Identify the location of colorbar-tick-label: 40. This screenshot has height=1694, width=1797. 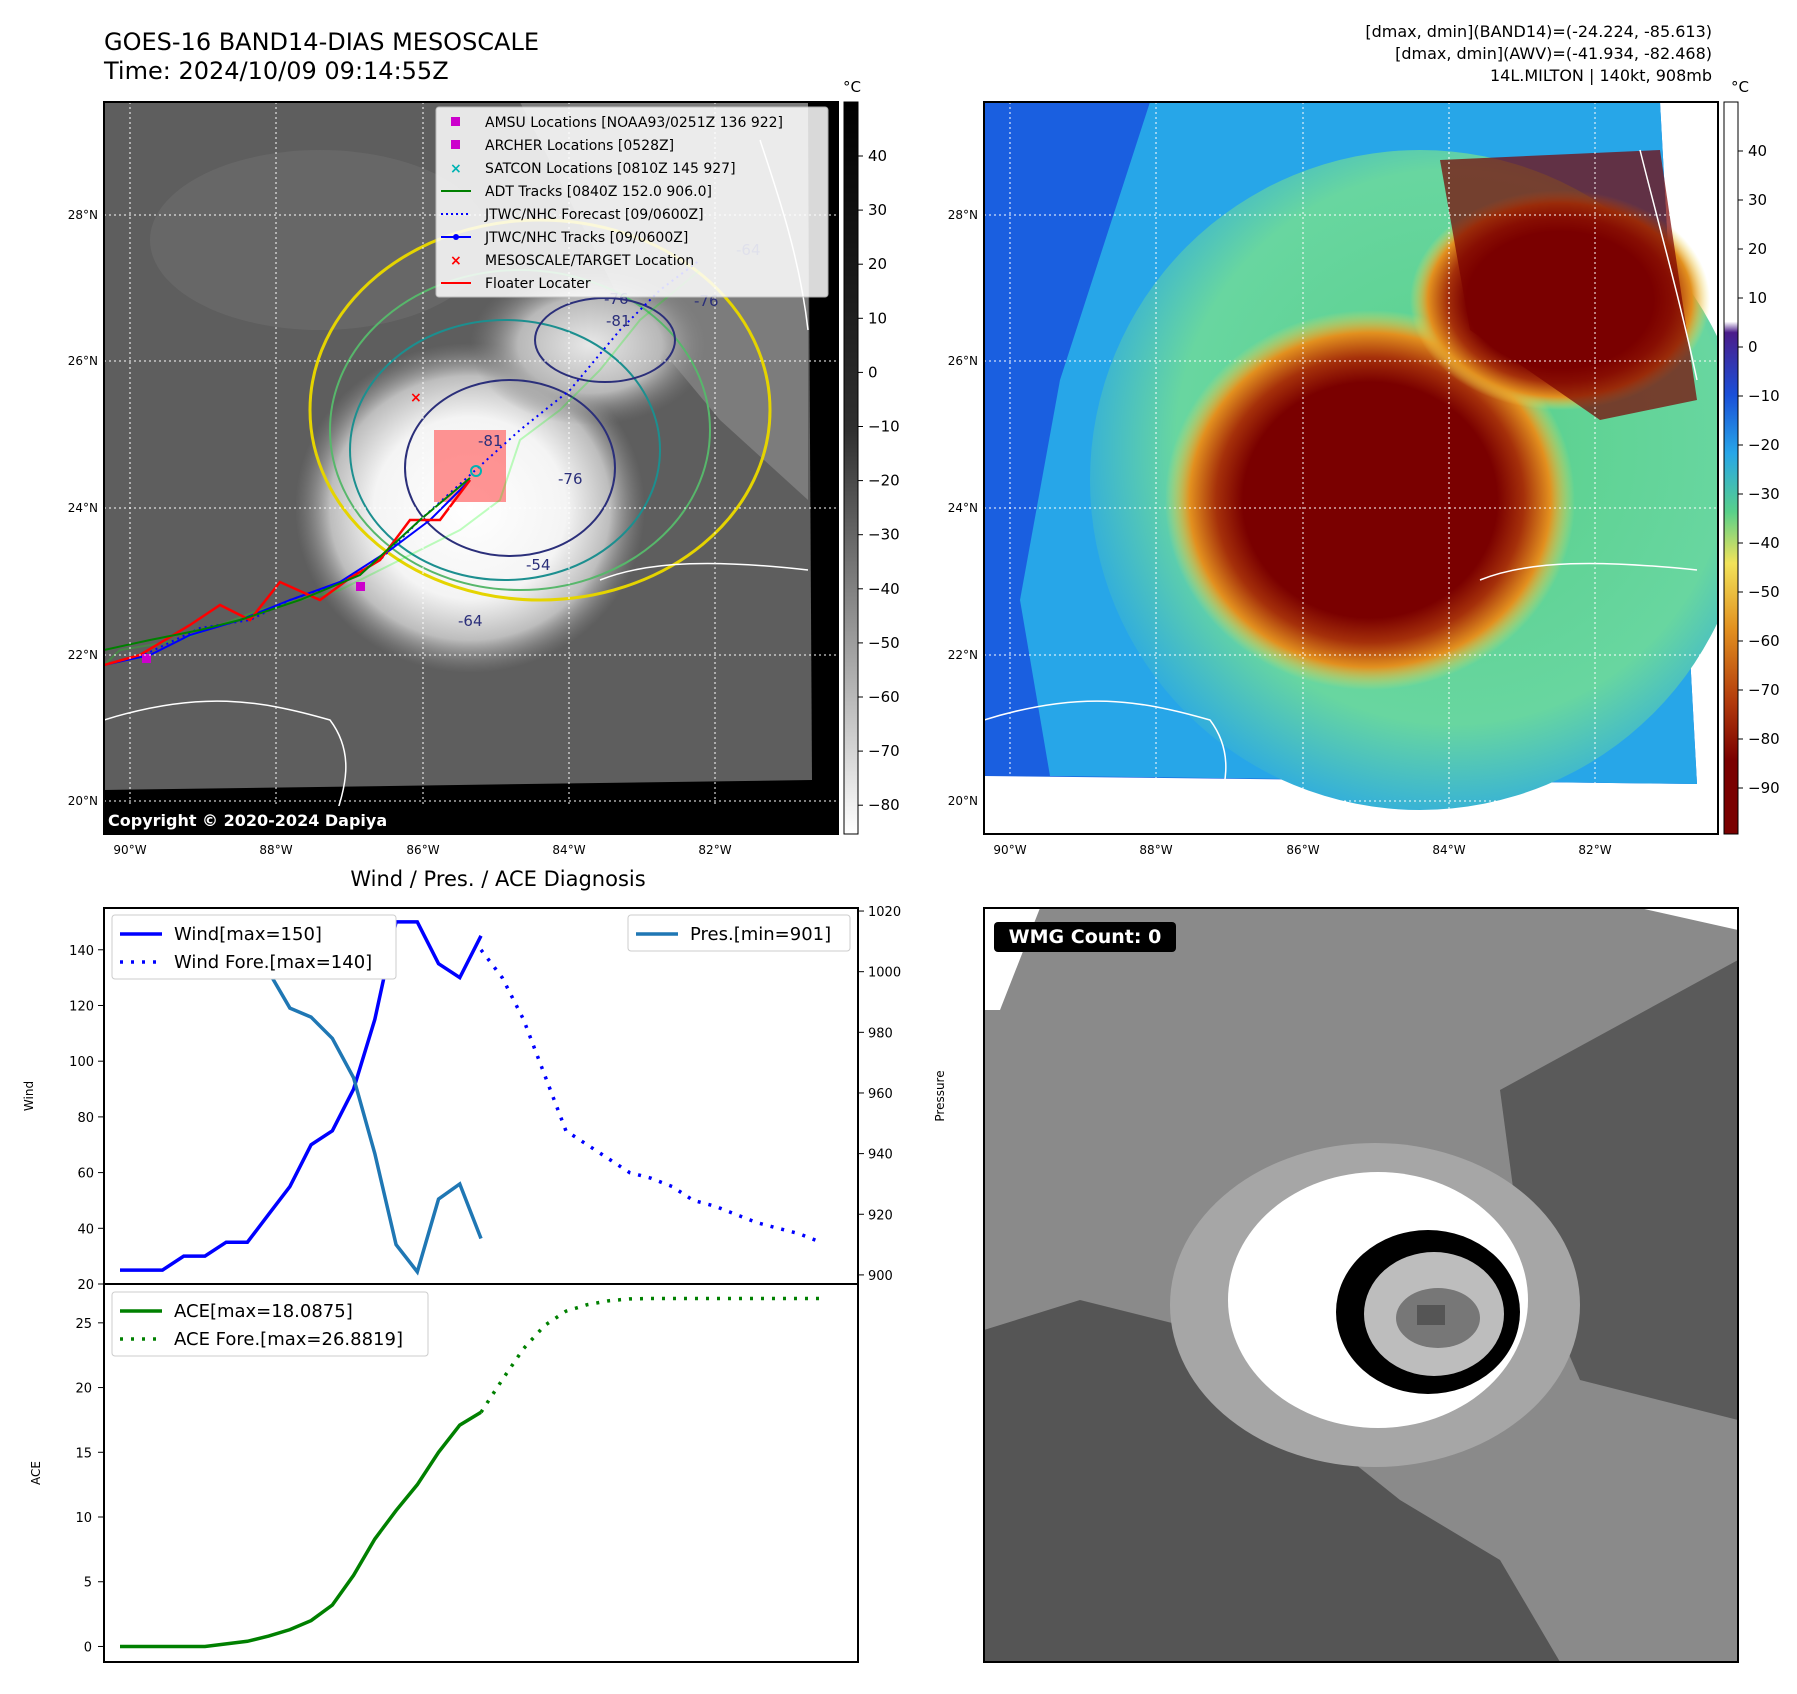
(877, 156).